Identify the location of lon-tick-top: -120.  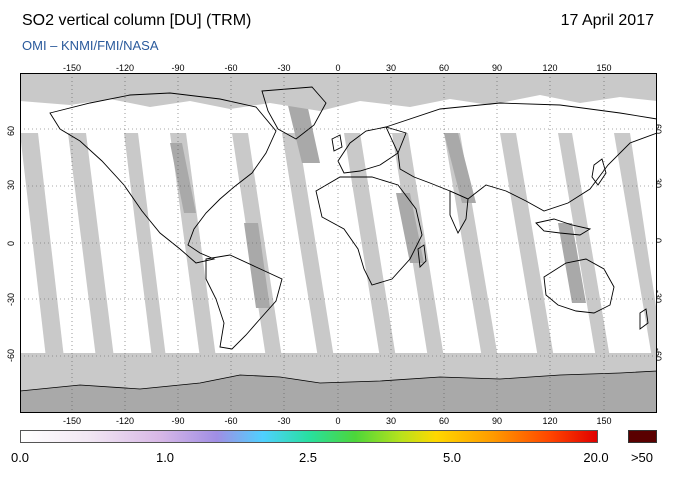
(125, 68).